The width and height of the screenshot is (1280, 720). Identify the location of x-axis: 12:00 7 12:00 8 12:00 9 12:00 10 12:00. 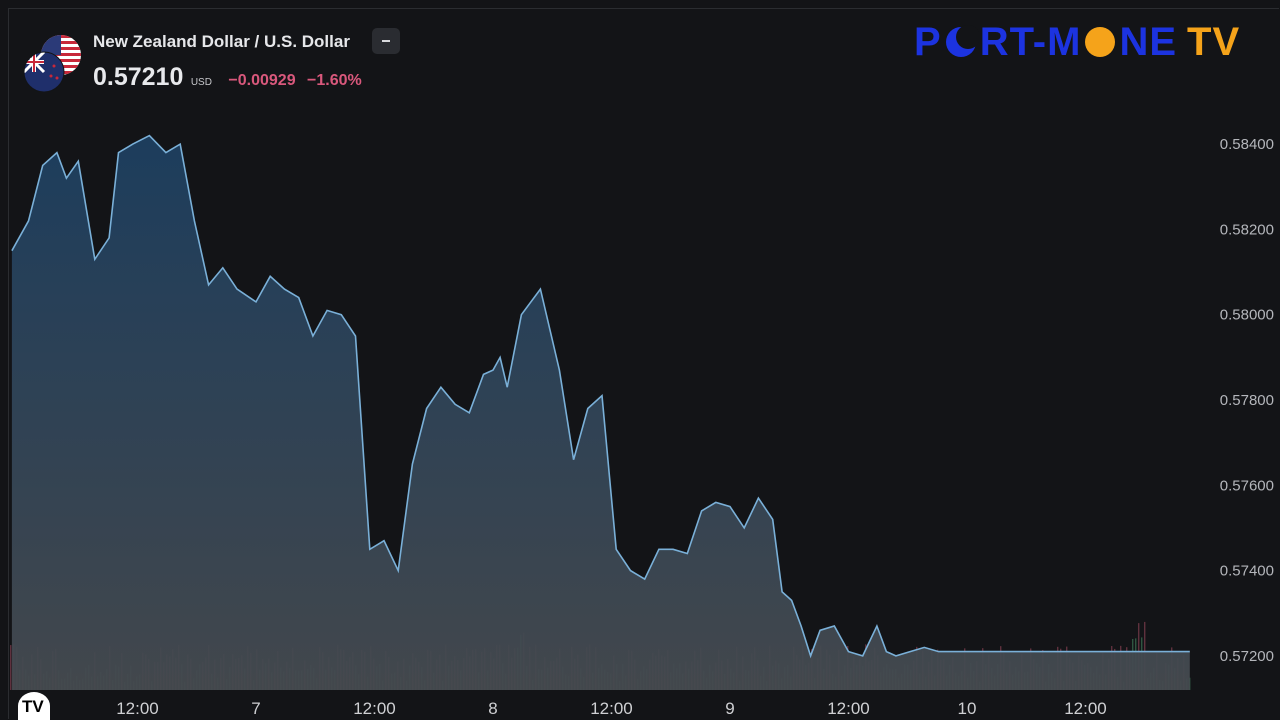
(611, 708).